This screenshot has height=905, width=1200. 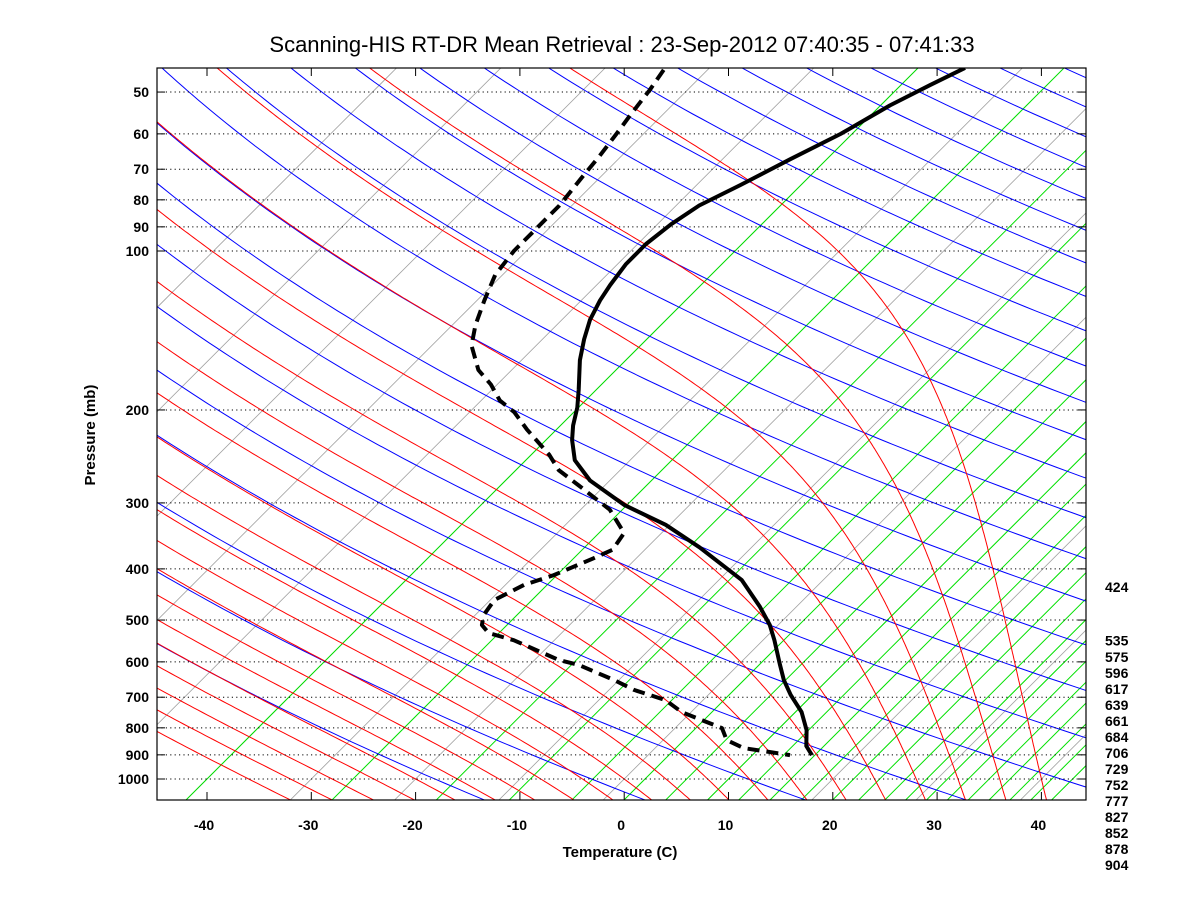 I want to click on y-tick-label: 500, so click(x=138, y=620).